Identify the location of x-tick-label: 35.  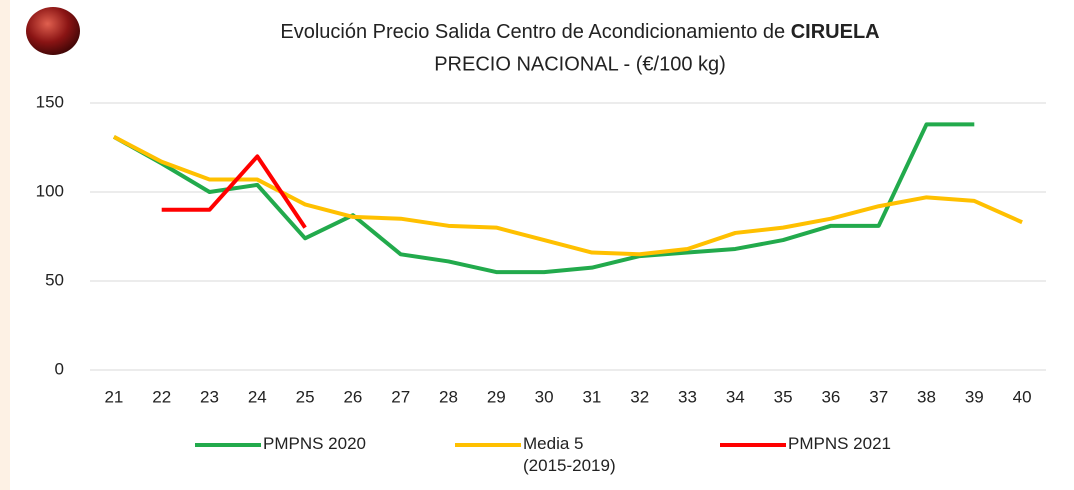
(783, 396).